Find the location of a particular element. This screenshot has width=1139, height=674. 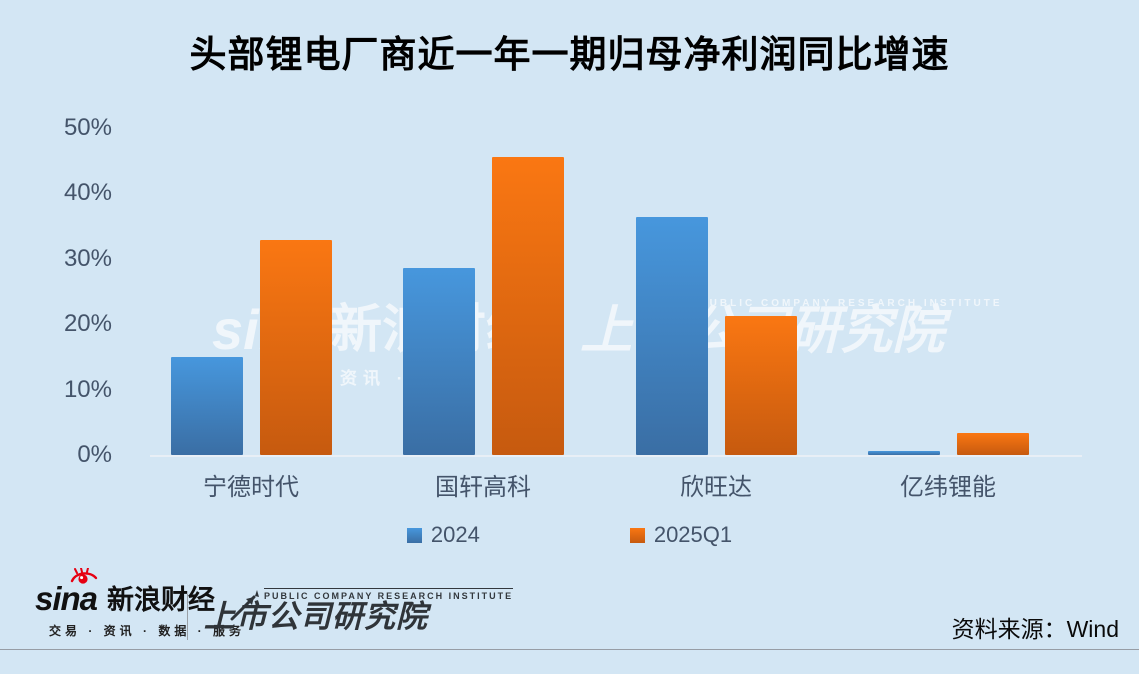

sina-brand-text: 新浪财经 is located at coordinates (161, 599).